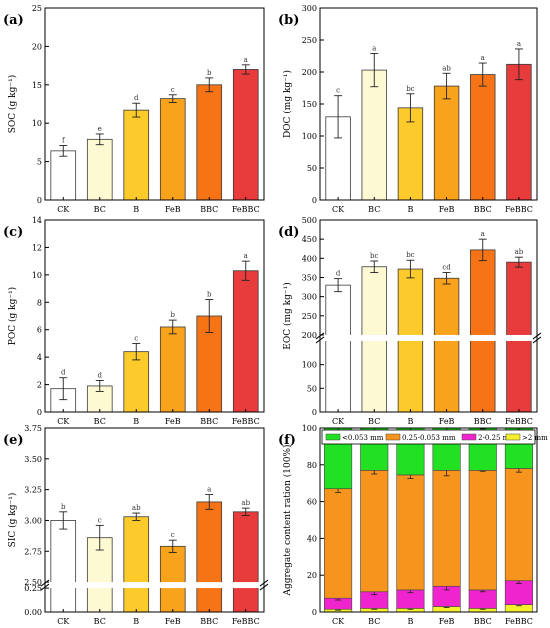  Describe the element at coordinates (33, 520) in the screenshot. I see `y-tick-label: 3.00` at that location.